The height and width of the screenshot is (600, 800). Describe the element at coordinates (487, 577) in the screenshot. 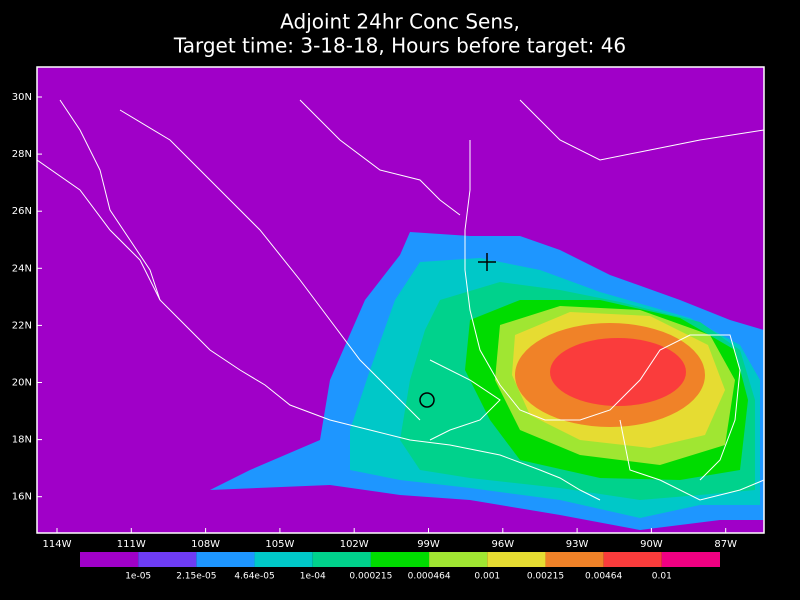

I see `colorbar-label: 0.001` at that location.